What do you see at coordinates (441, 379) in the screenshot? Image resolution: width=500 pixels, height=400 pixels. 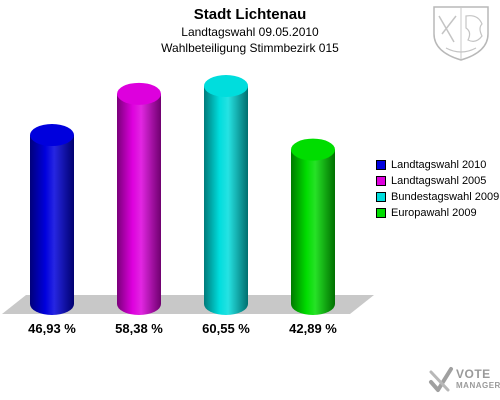 I see `vote-manager-check-icon` at bounding box center [441, 379].